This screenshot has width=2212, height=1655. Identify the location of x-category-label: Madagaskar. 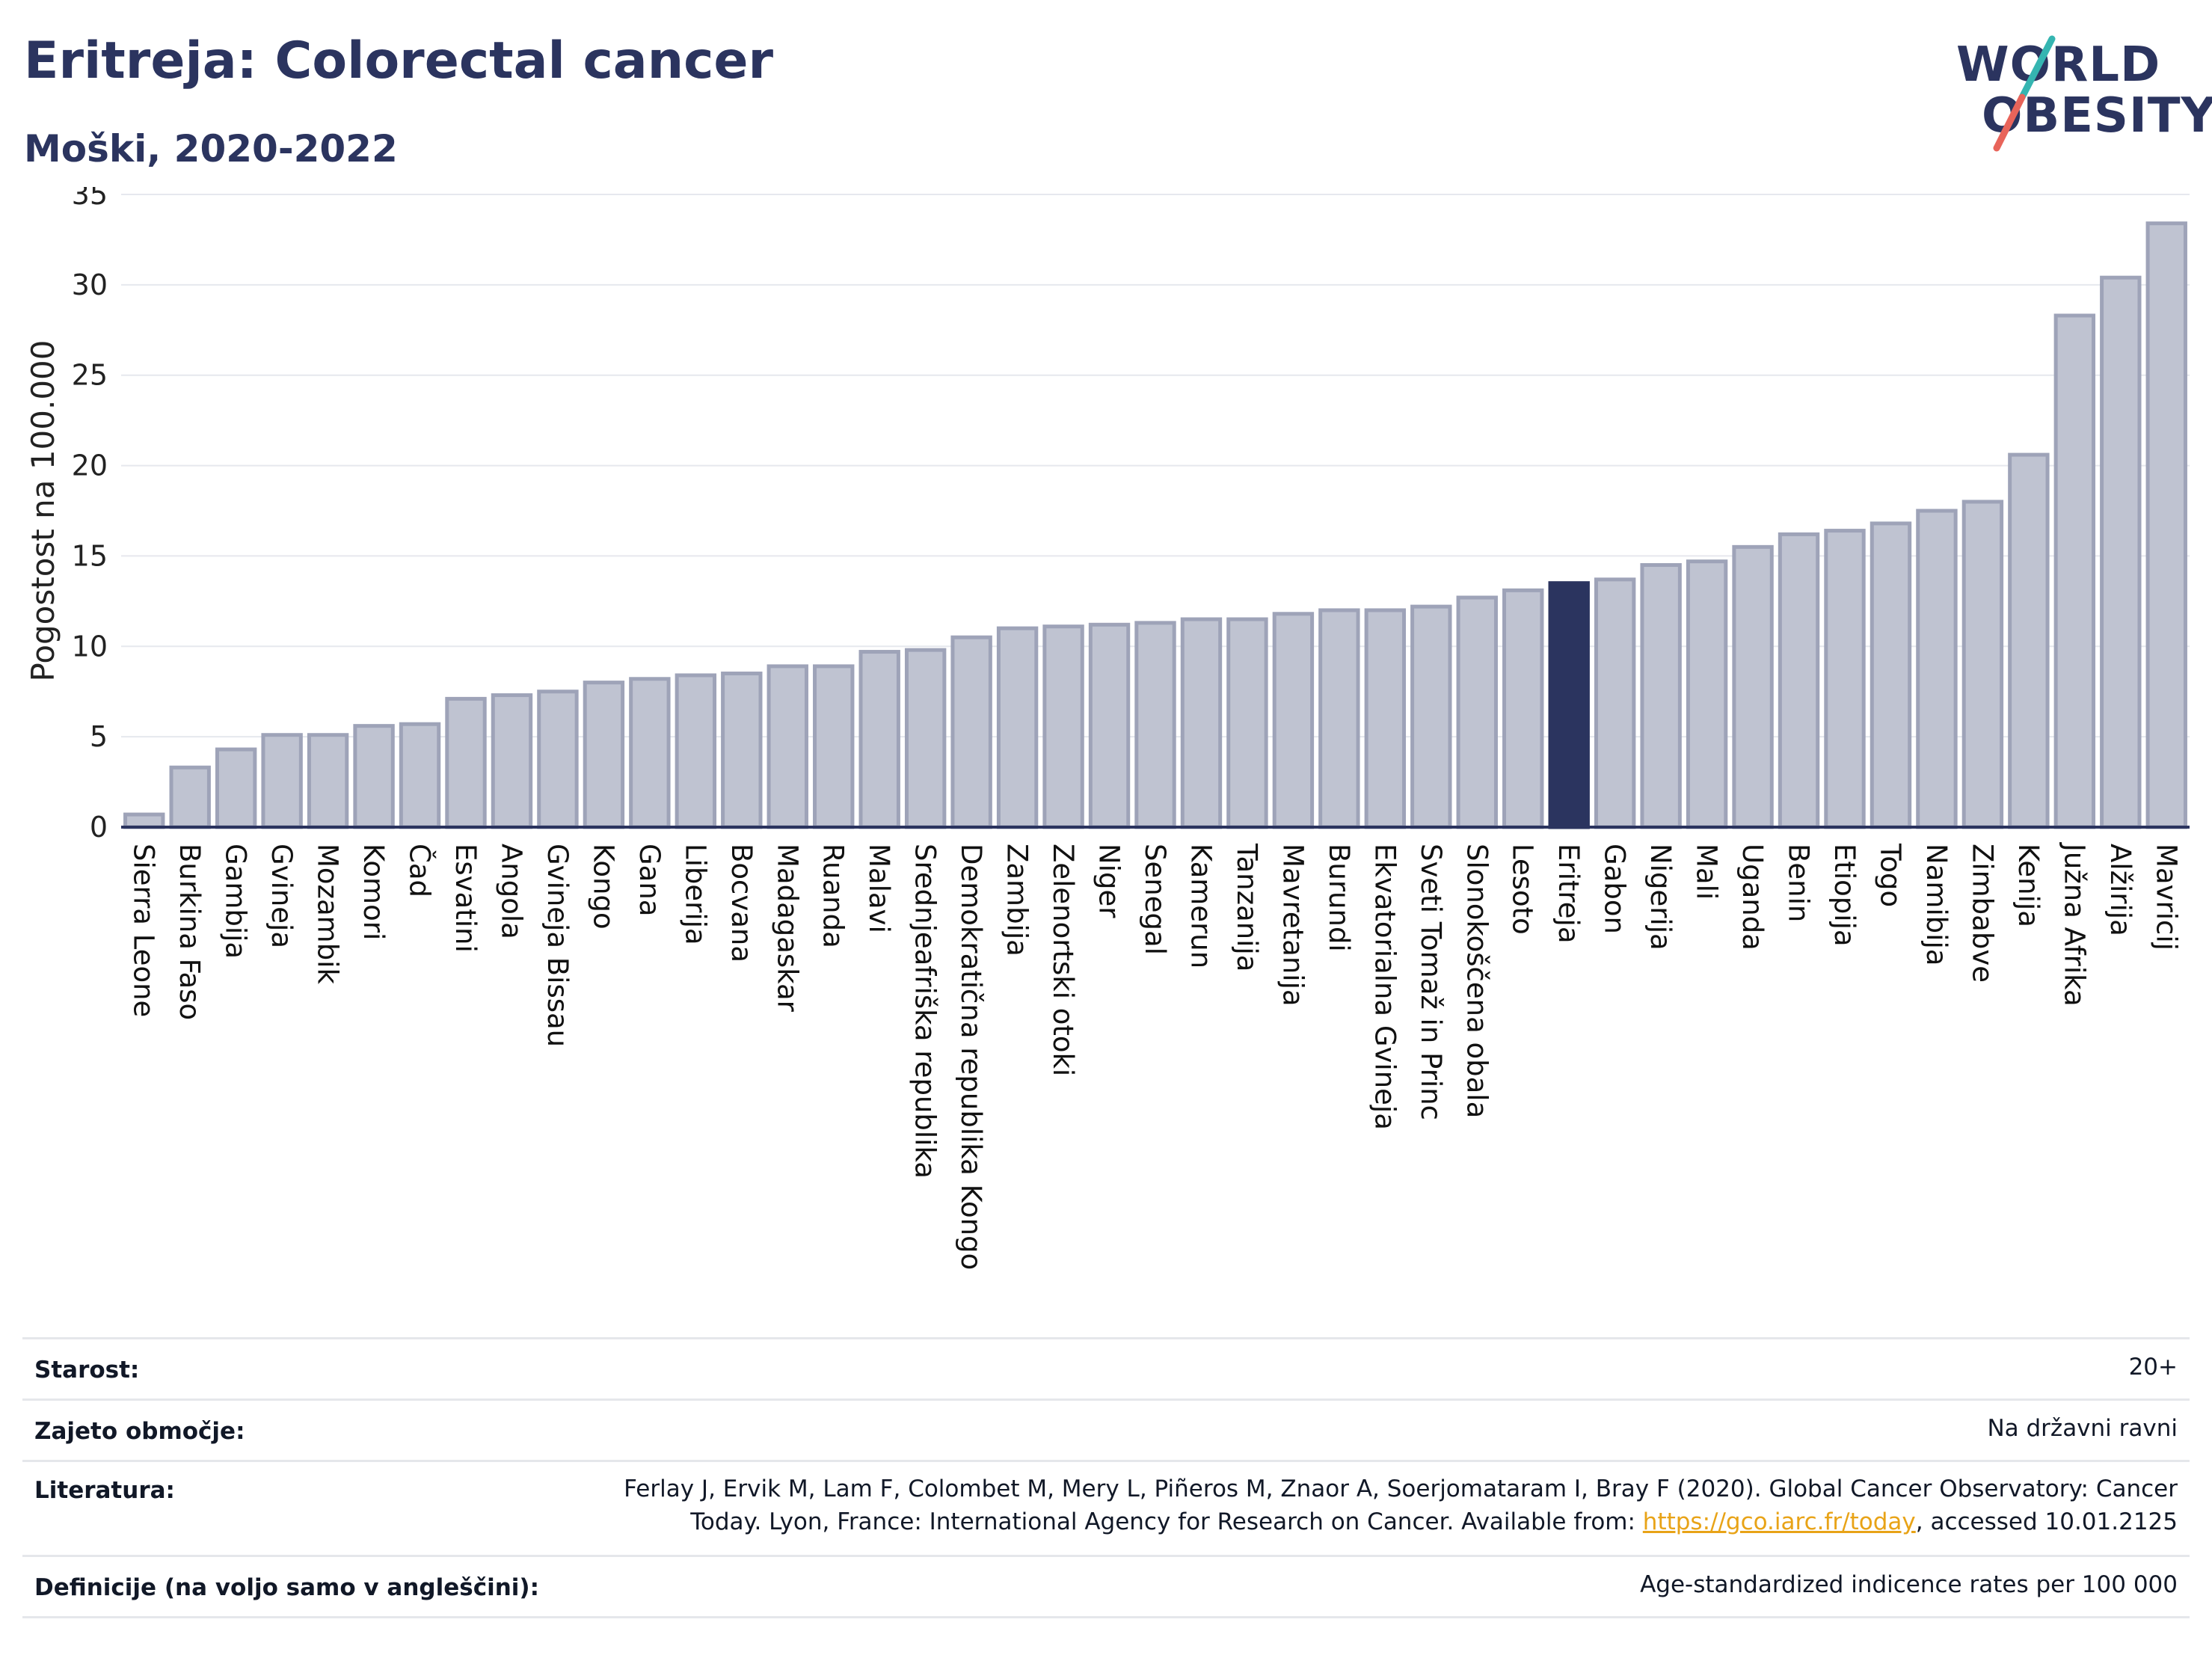
(787, 928).